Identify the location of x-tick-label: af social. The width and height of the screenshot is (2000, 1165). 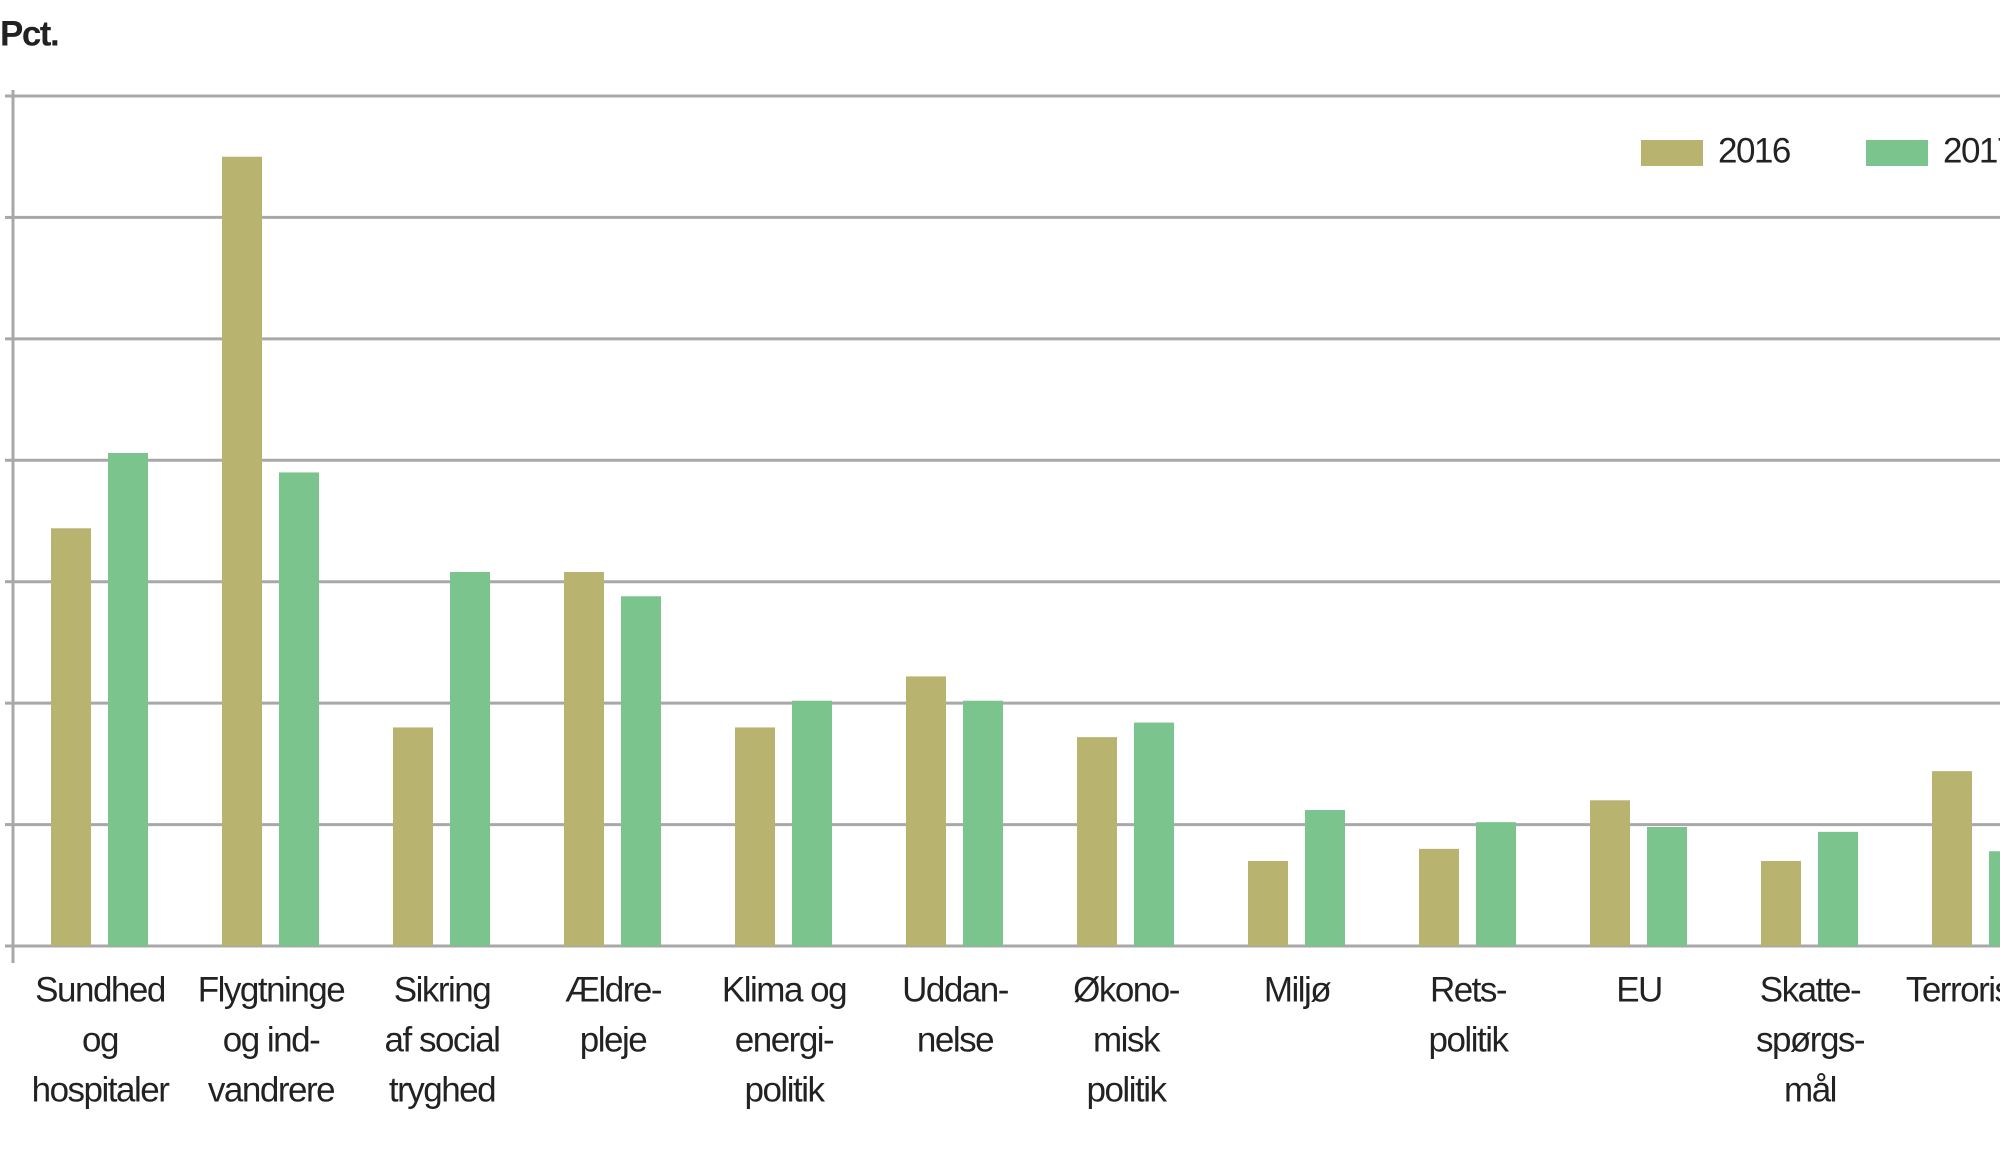
(442, 1039).